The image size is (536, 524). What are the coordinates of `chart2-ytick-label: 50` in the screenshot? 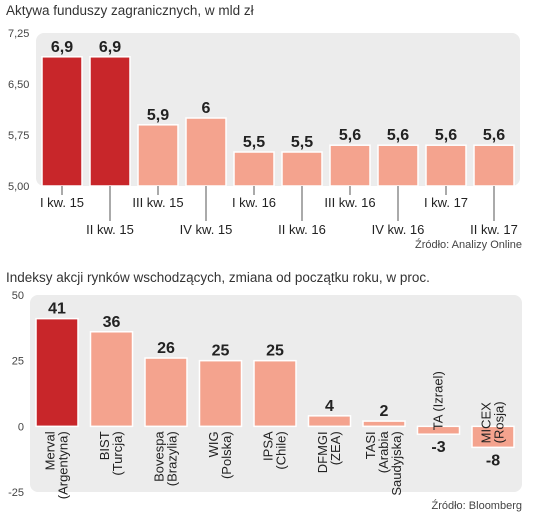 It's located at (18, 296).